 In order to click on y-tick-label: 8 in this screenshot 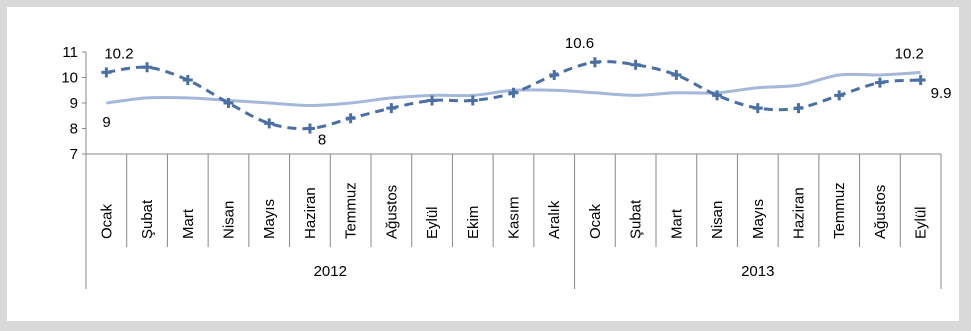, I will do `click(74, 129)`.